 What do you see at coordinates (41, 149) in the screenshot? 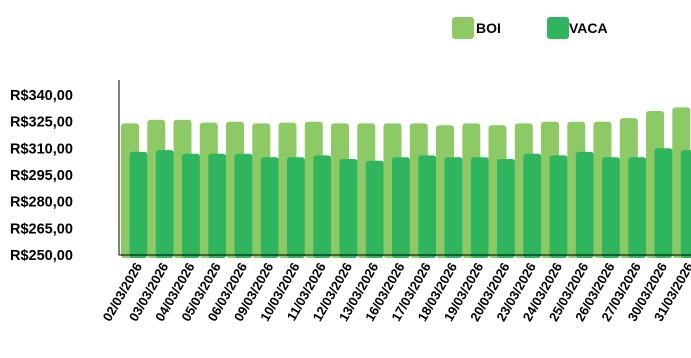
I see `y-tick-label: R$310,00` at bounding box center [41, 149].